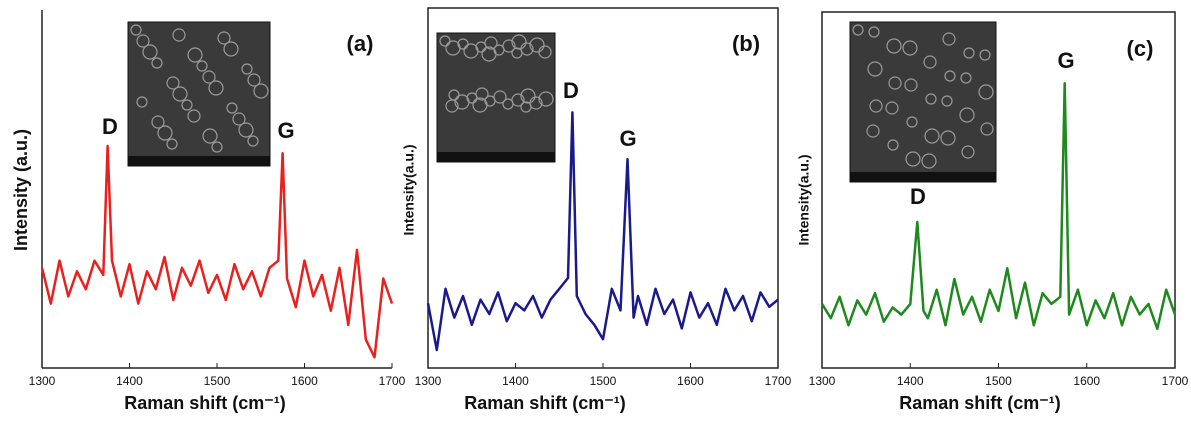  I want to click on y-axis-label: Intensity (a.u.), so click(21, 190).